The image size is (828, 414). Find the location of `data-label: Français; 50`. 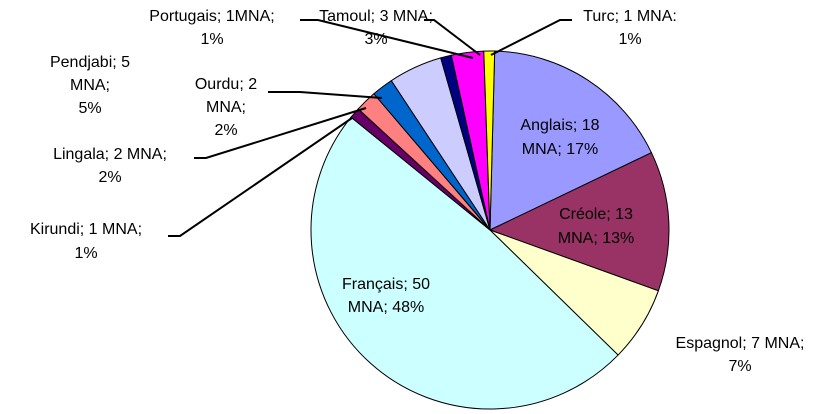

data-label: Français; 50 is located at coordinates (386, 284).